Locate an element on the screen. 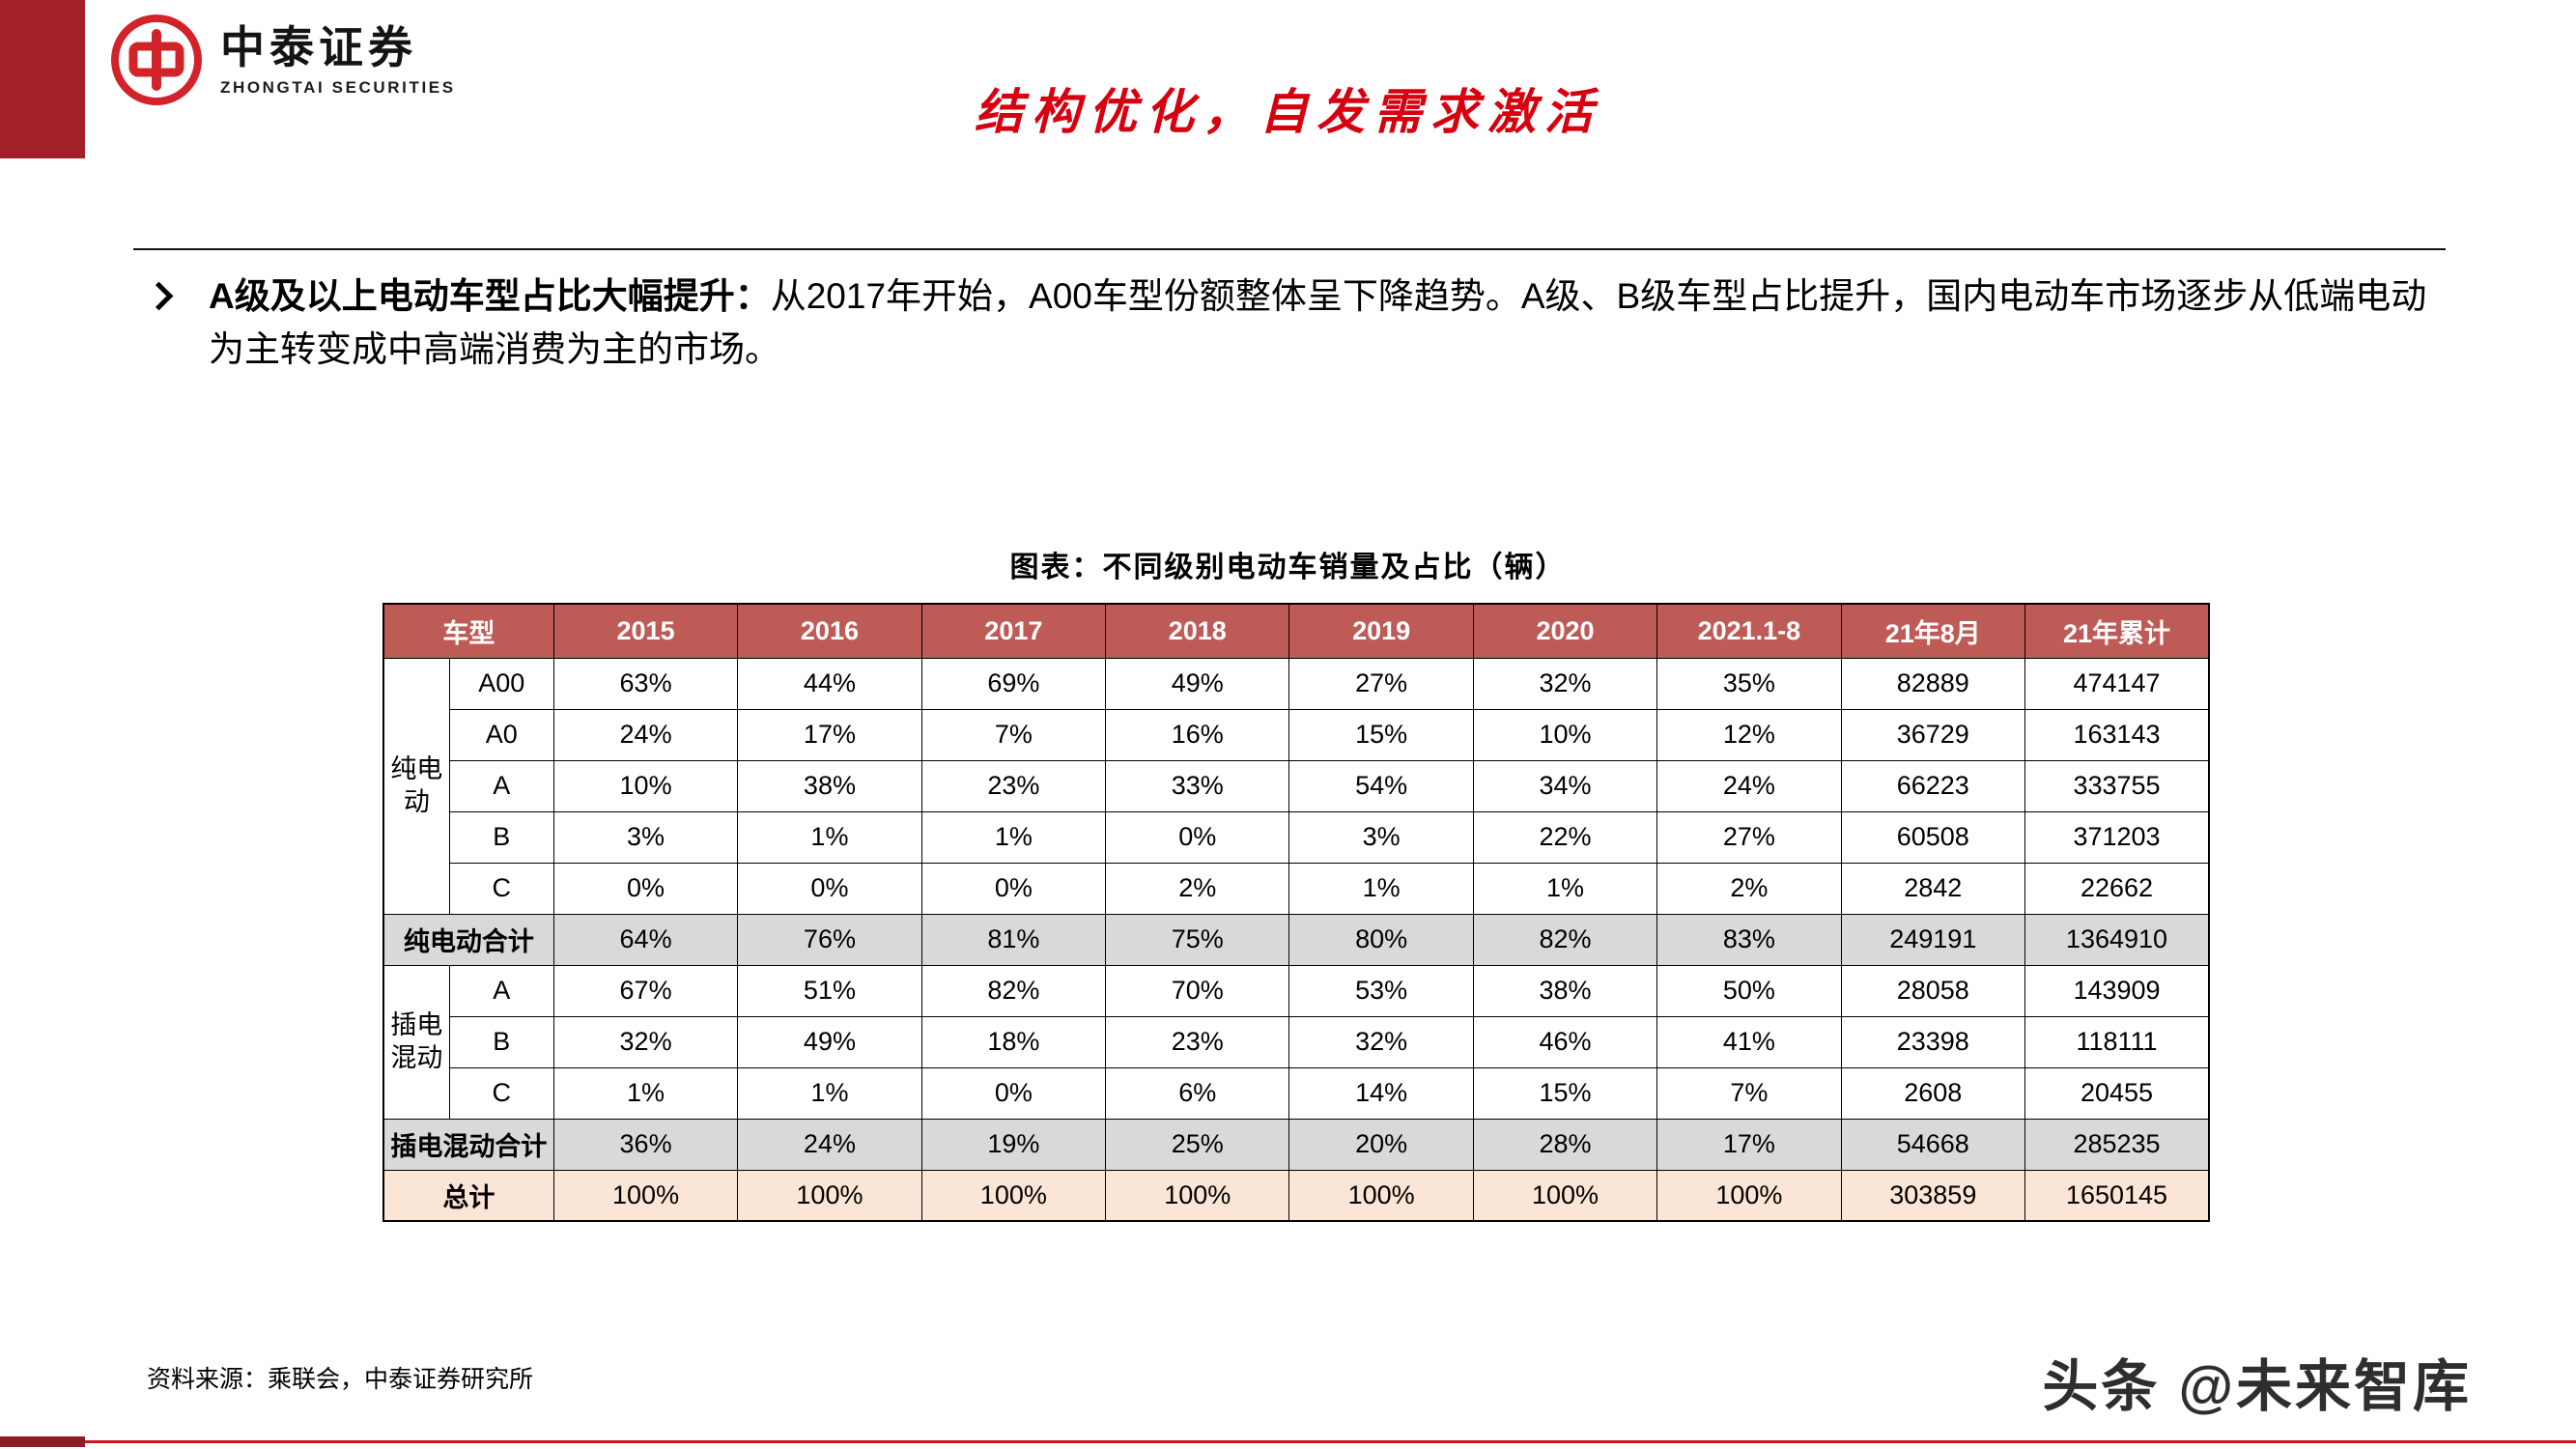  row-label: 纯电动合计 is located at coordinates (468, 939).